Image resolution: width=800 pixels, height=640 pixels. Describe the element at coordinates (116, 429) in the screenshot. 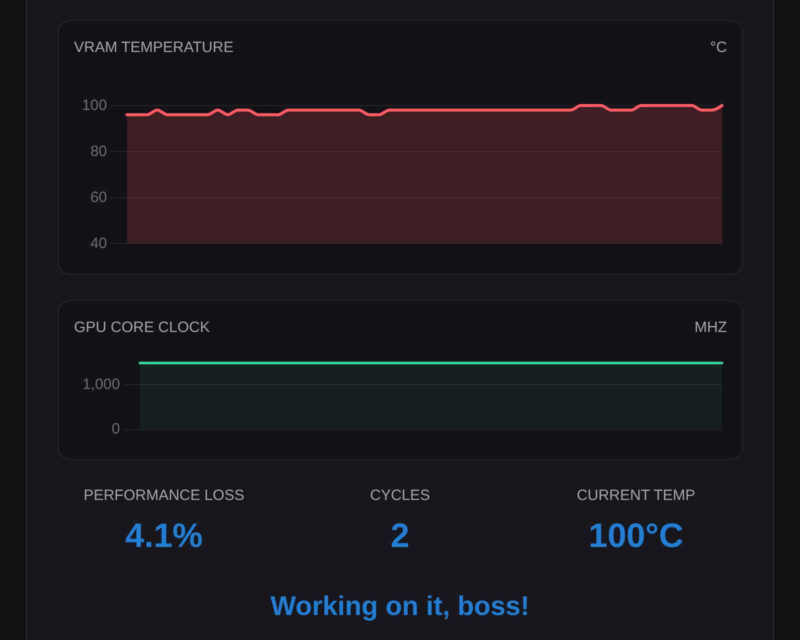

I see `y-tick-label: 0` at that location.